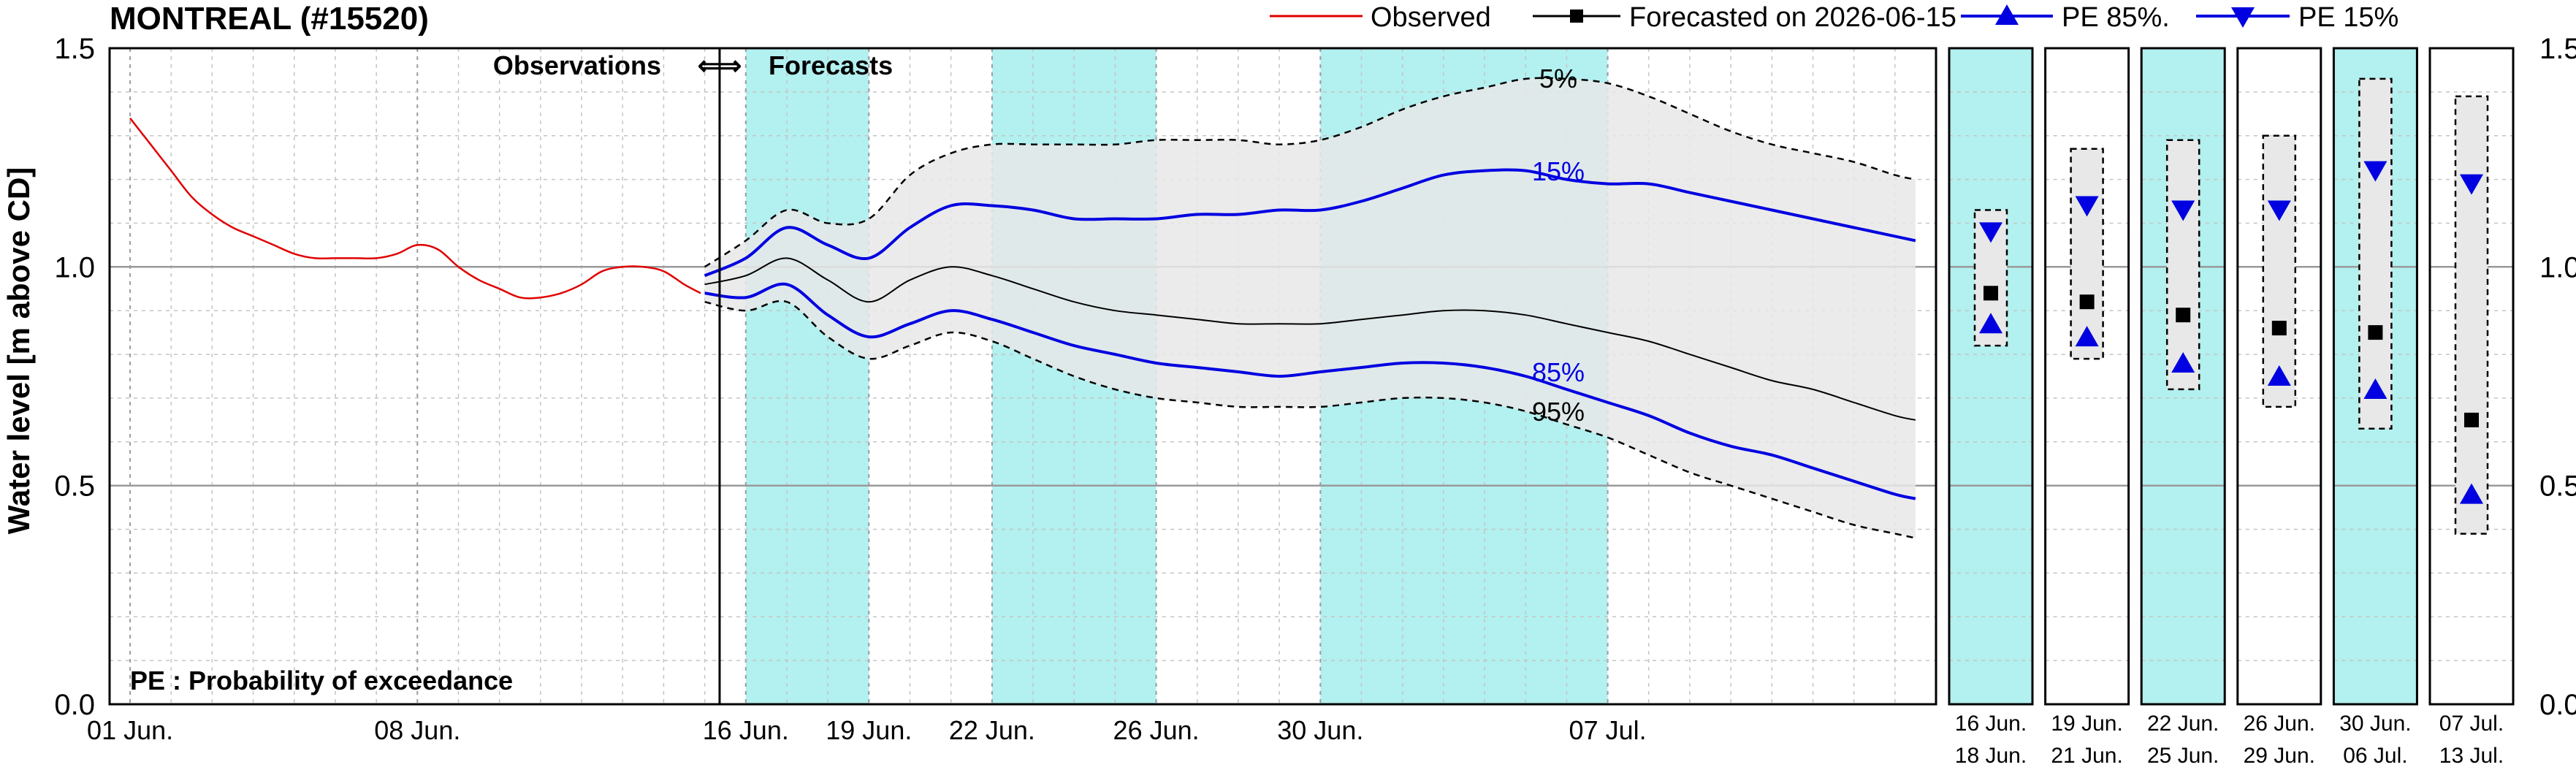  Describe the element at coordinates (1577, 16) in the screenshot. I see `legend-forecast-marker` at that location.